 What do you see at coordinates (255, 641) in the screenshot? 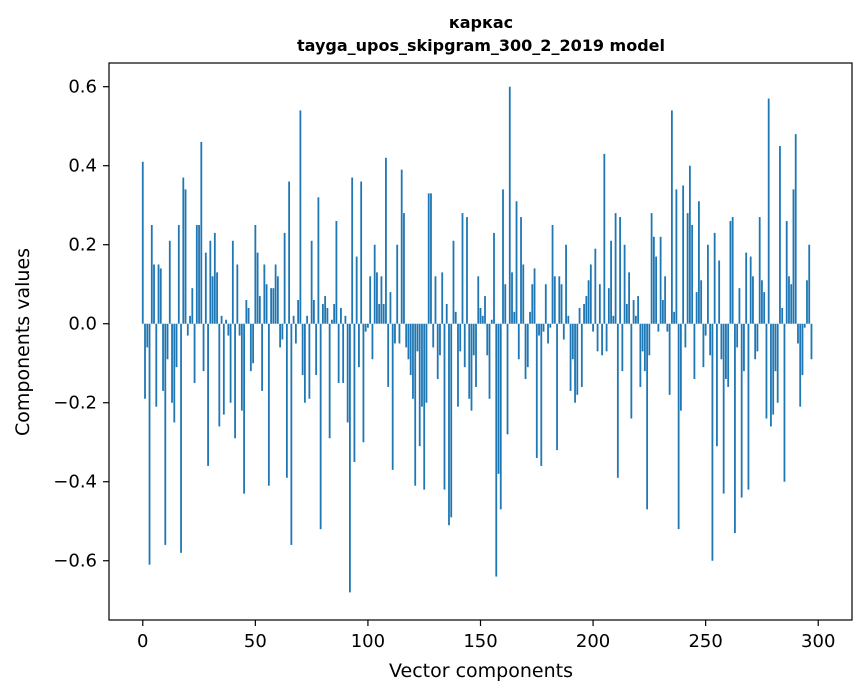
I see `x-tick-label: 50` at bounding box center [255, 641].